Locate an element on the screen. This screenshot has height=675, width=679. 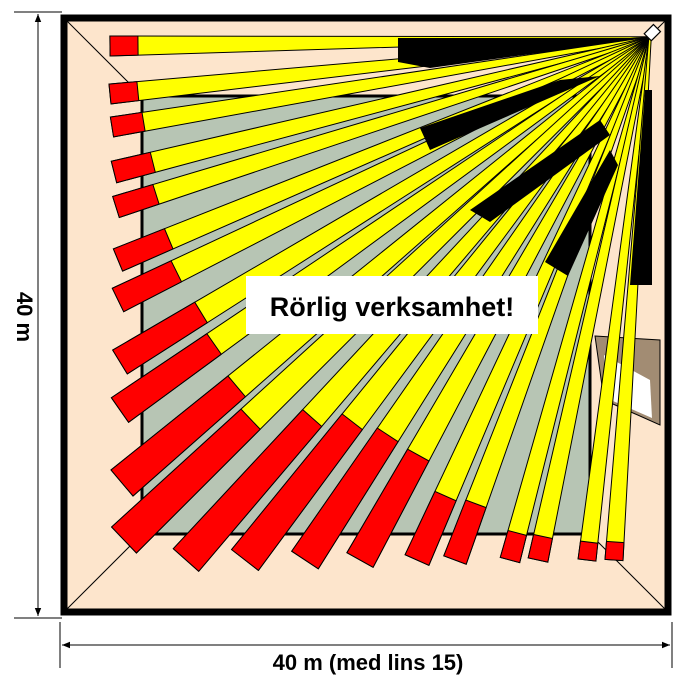
height-dimension is located at coordinates (38, 315).